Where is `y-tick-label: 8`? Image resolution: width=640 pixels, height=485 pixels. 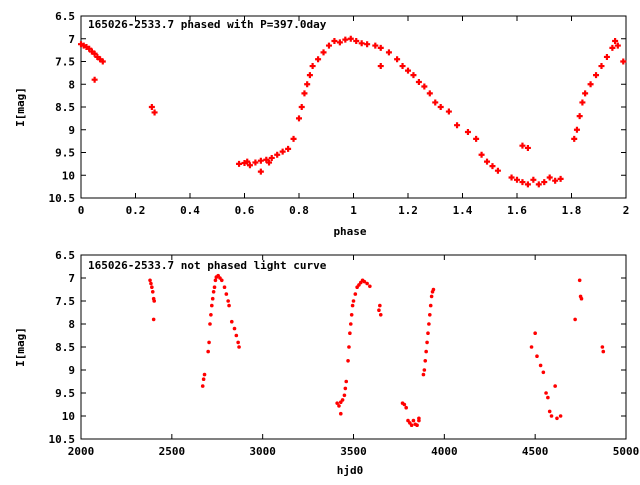 y-tick-label: 8 is located at coordinates (71, 84).